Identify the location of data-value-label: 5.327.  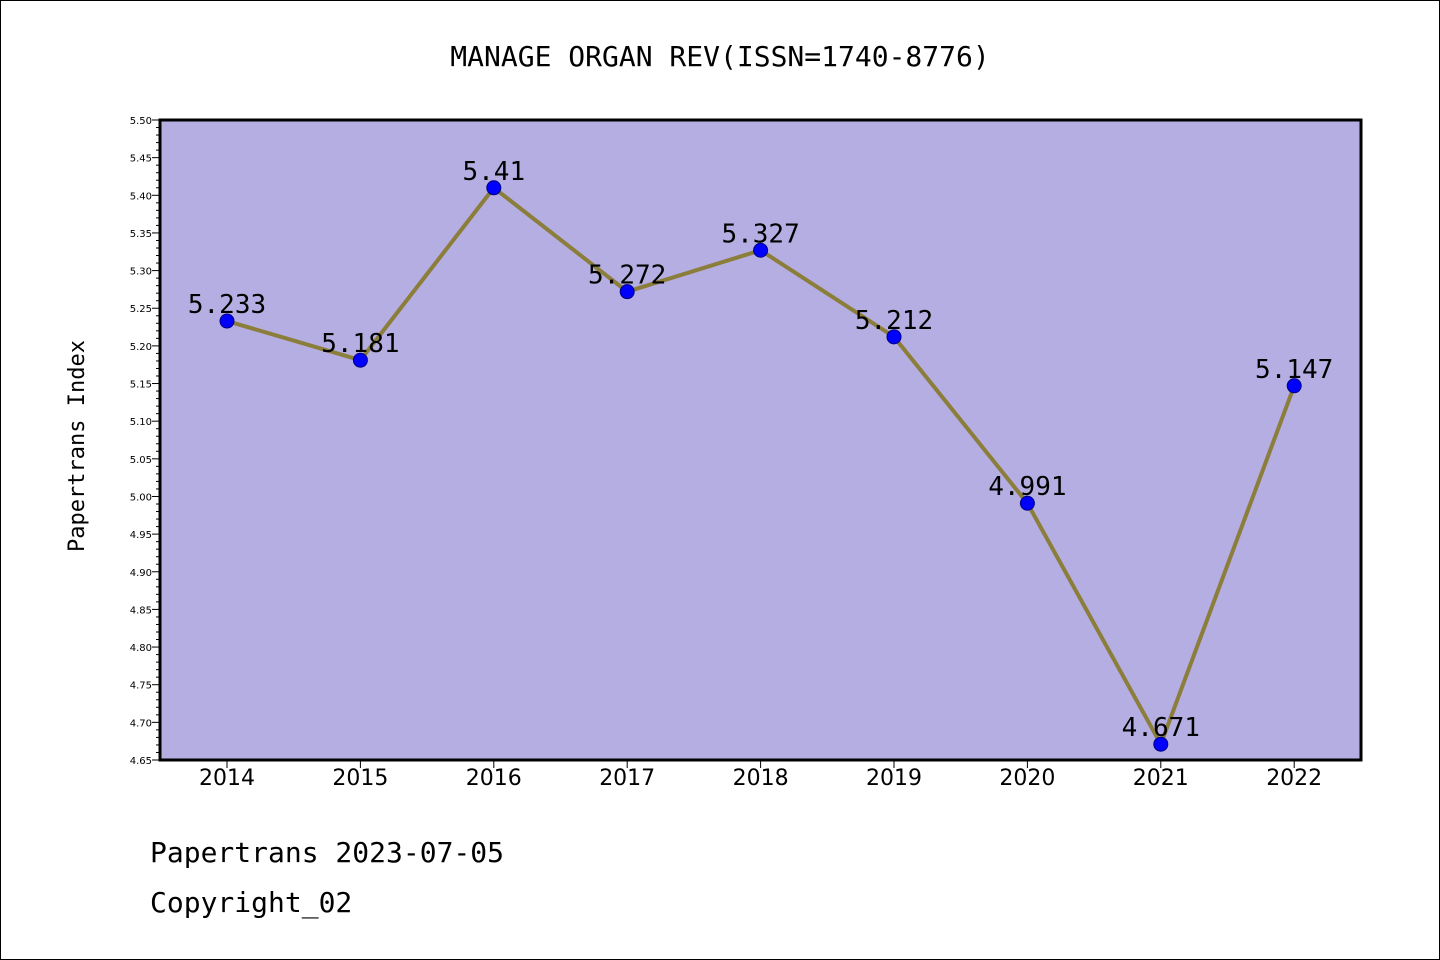
(760, 234).